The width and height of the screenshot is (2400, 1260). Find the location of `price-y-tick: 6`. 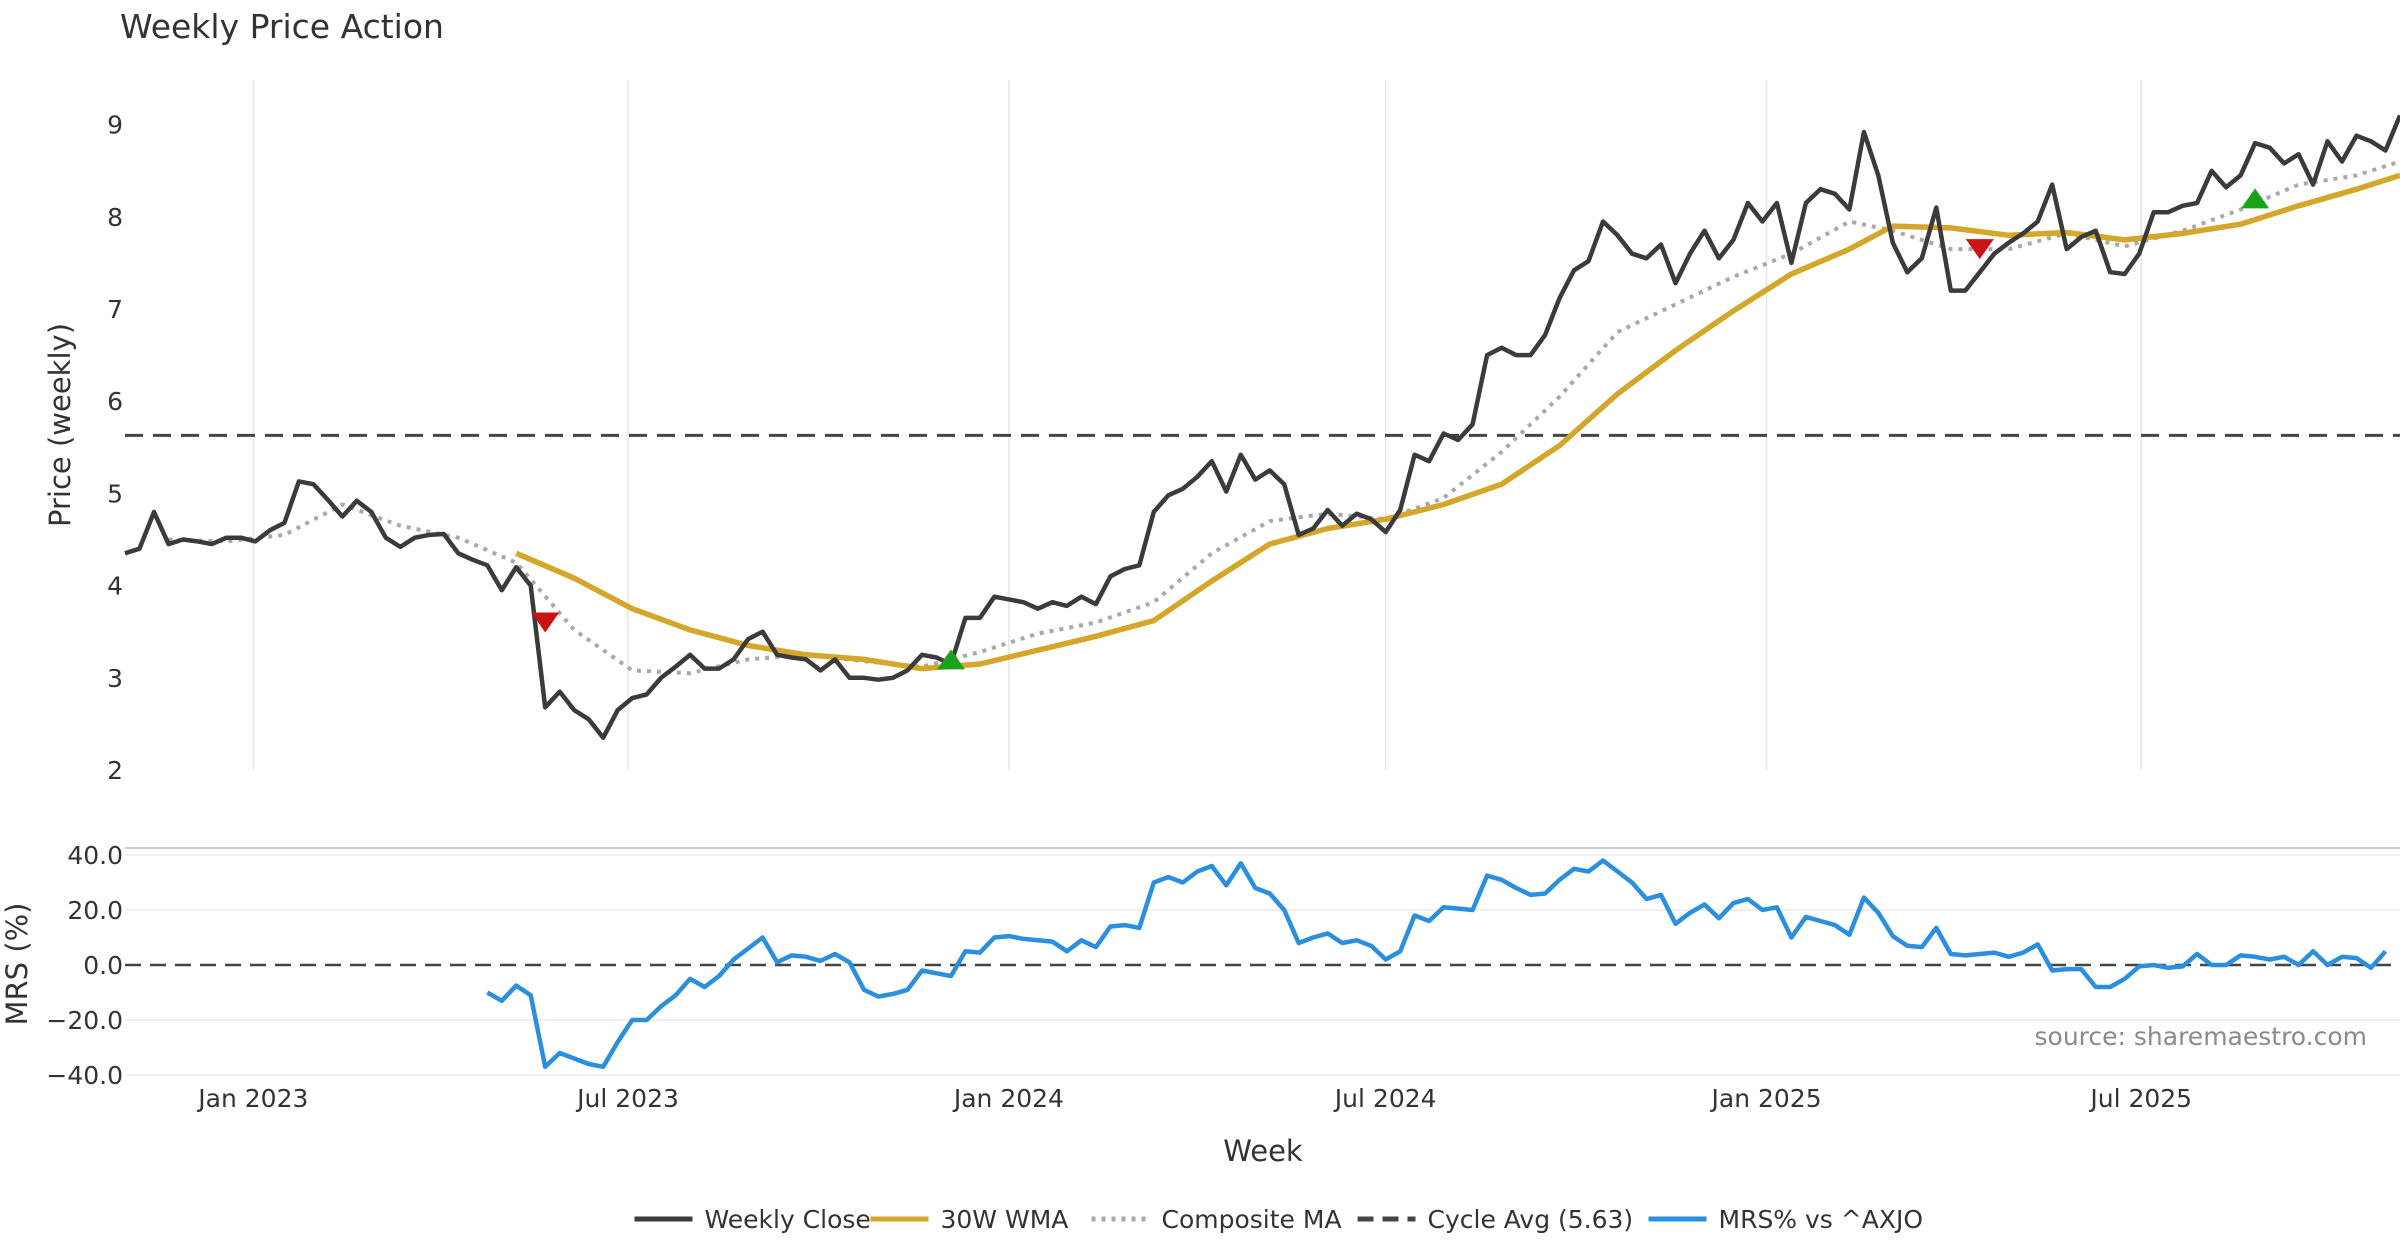

price-y-tick: 6 is located at coordinates (115, 401).